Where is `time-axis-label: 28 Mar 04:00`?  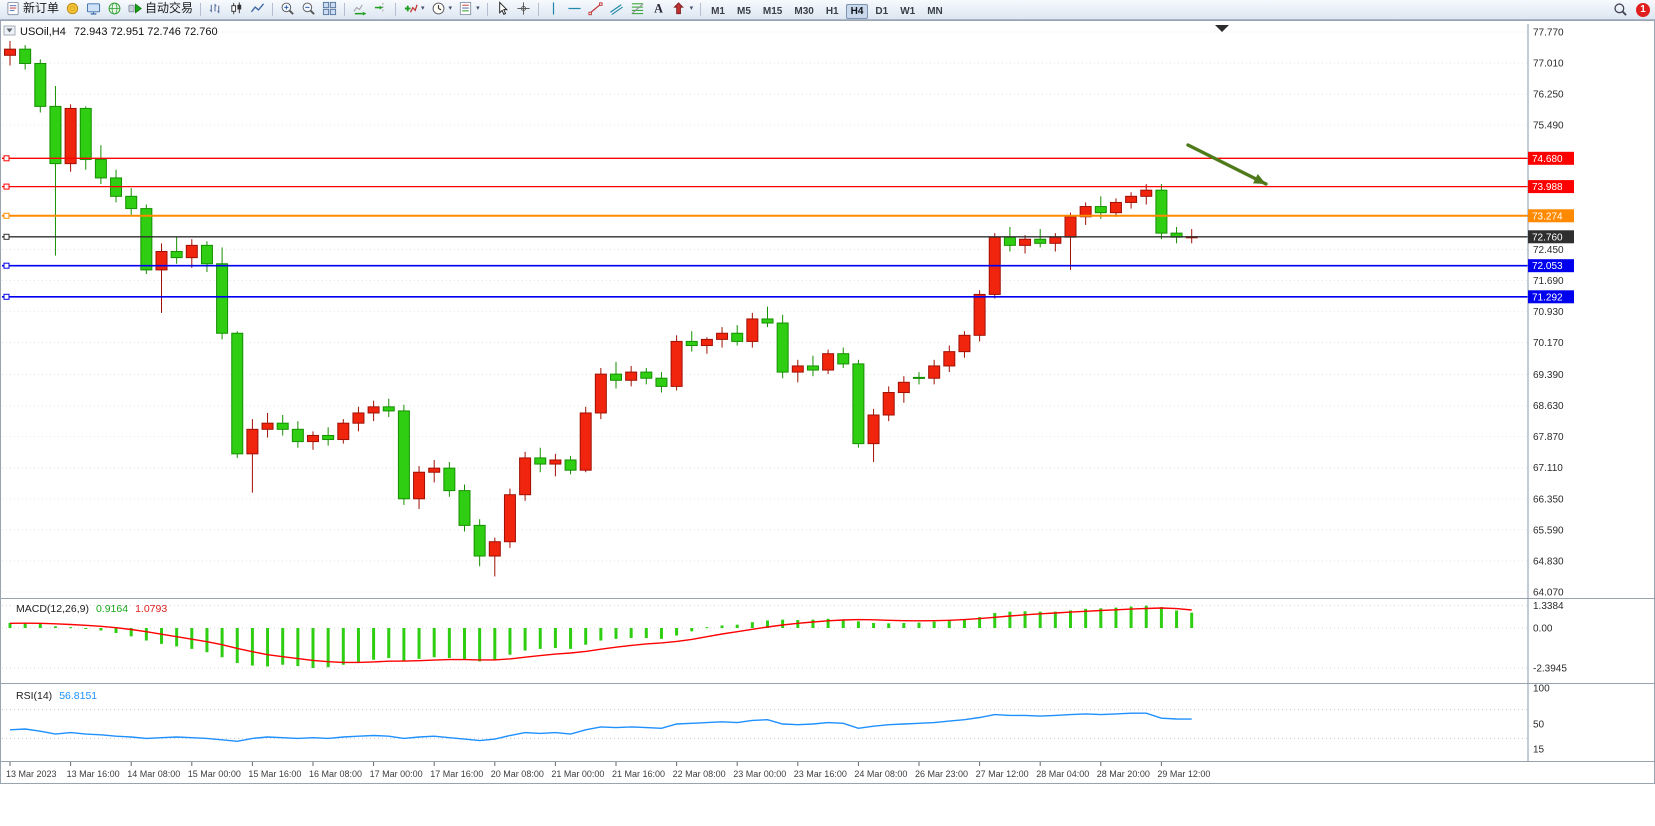
time-axis-label: 28 Mar 04:00 is located at coordinates (1062, 774).